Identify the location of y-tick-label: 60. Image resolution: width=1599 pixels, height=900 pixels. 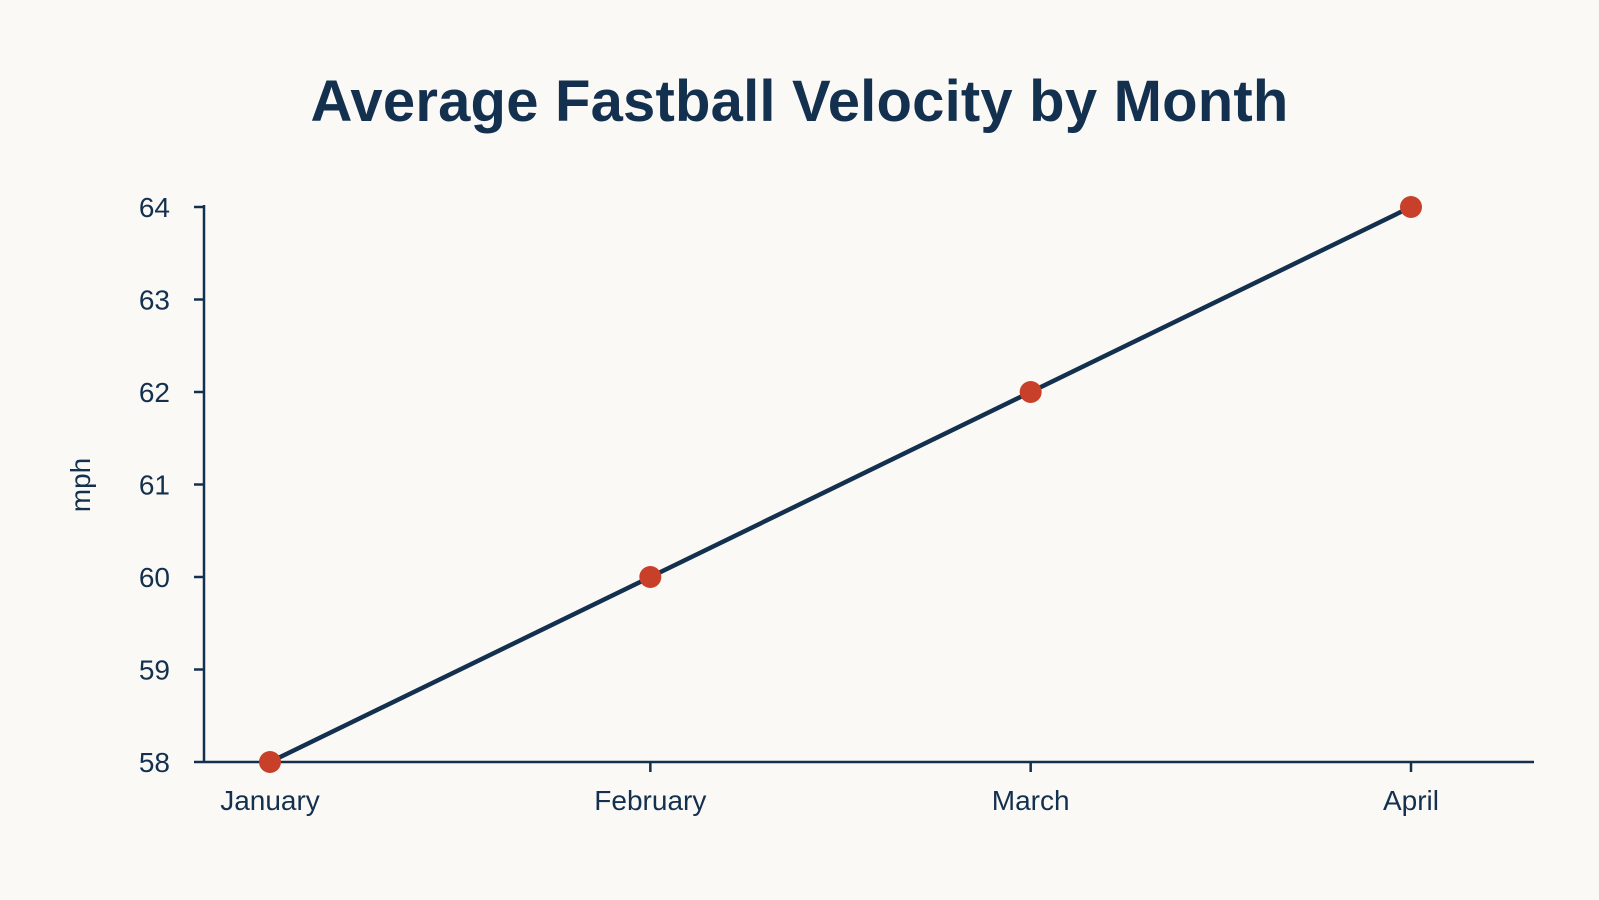
(154, 577).